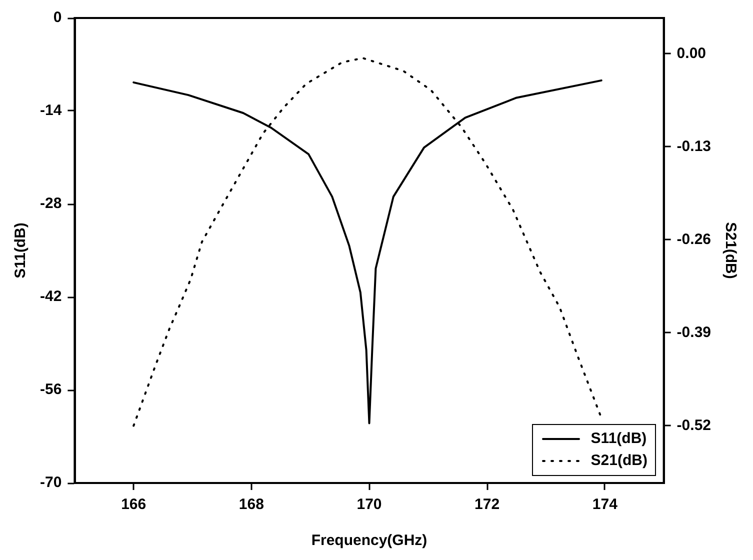  What do you see at coordinates (133, 505) in the screenshot?
I see `x-tick-label: 166` at bounding box center [133, 505].